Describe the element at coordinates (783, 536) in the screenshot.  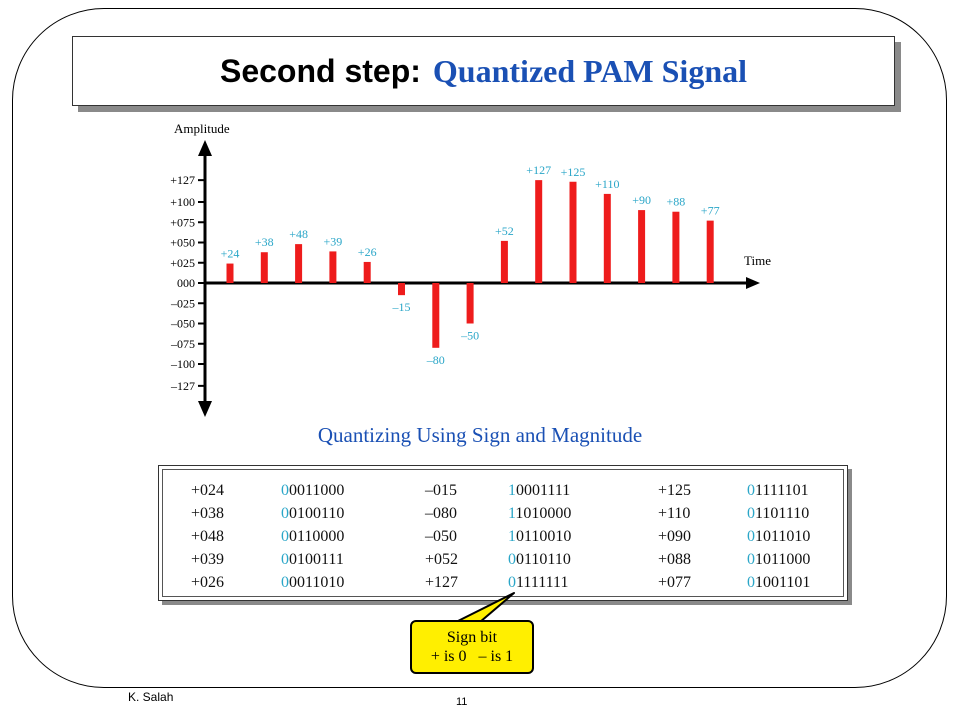
I see `magnitude-bits: 1011010` at that location.